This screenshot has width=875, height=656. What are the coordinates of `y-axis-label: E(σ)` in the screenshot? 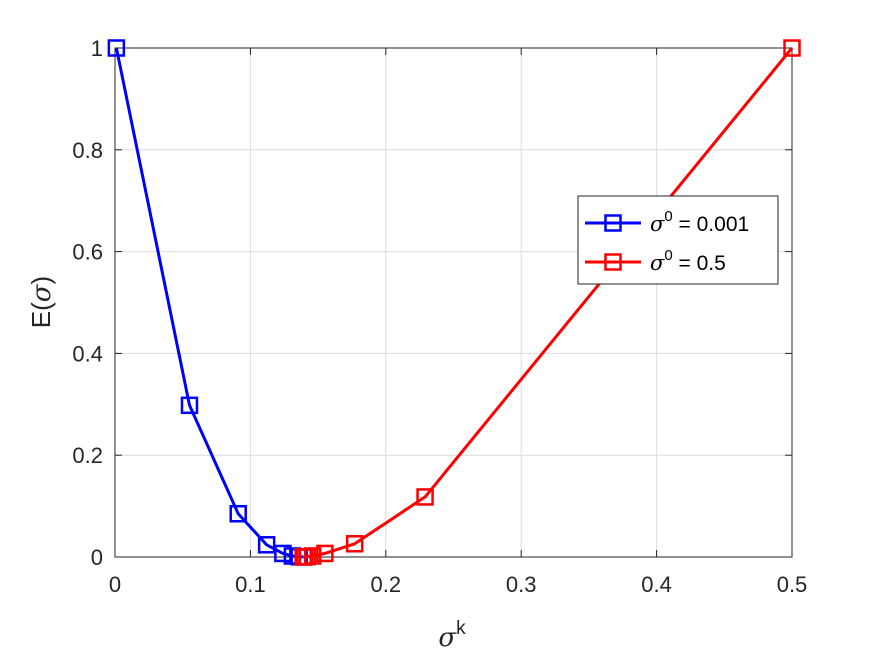 It's located at (41, 302).